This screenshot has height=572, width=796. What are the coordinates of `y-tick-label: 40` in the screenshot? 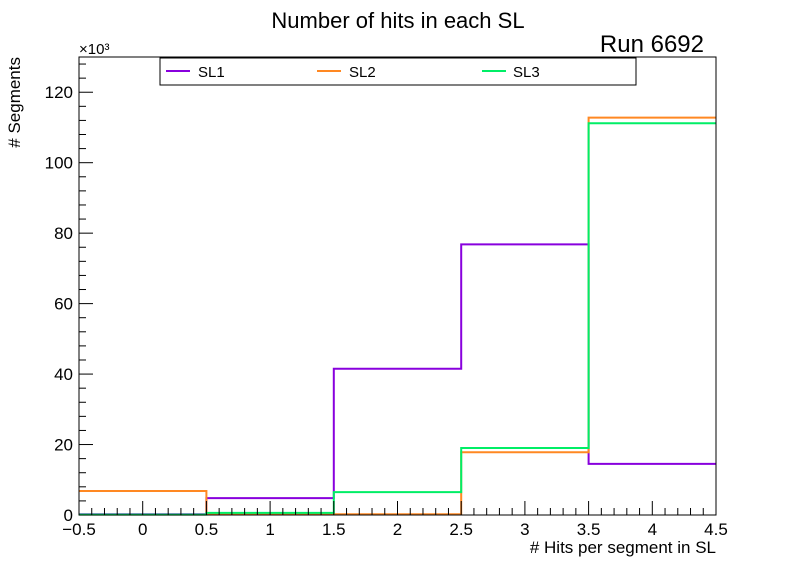 It's located at (63, 374).